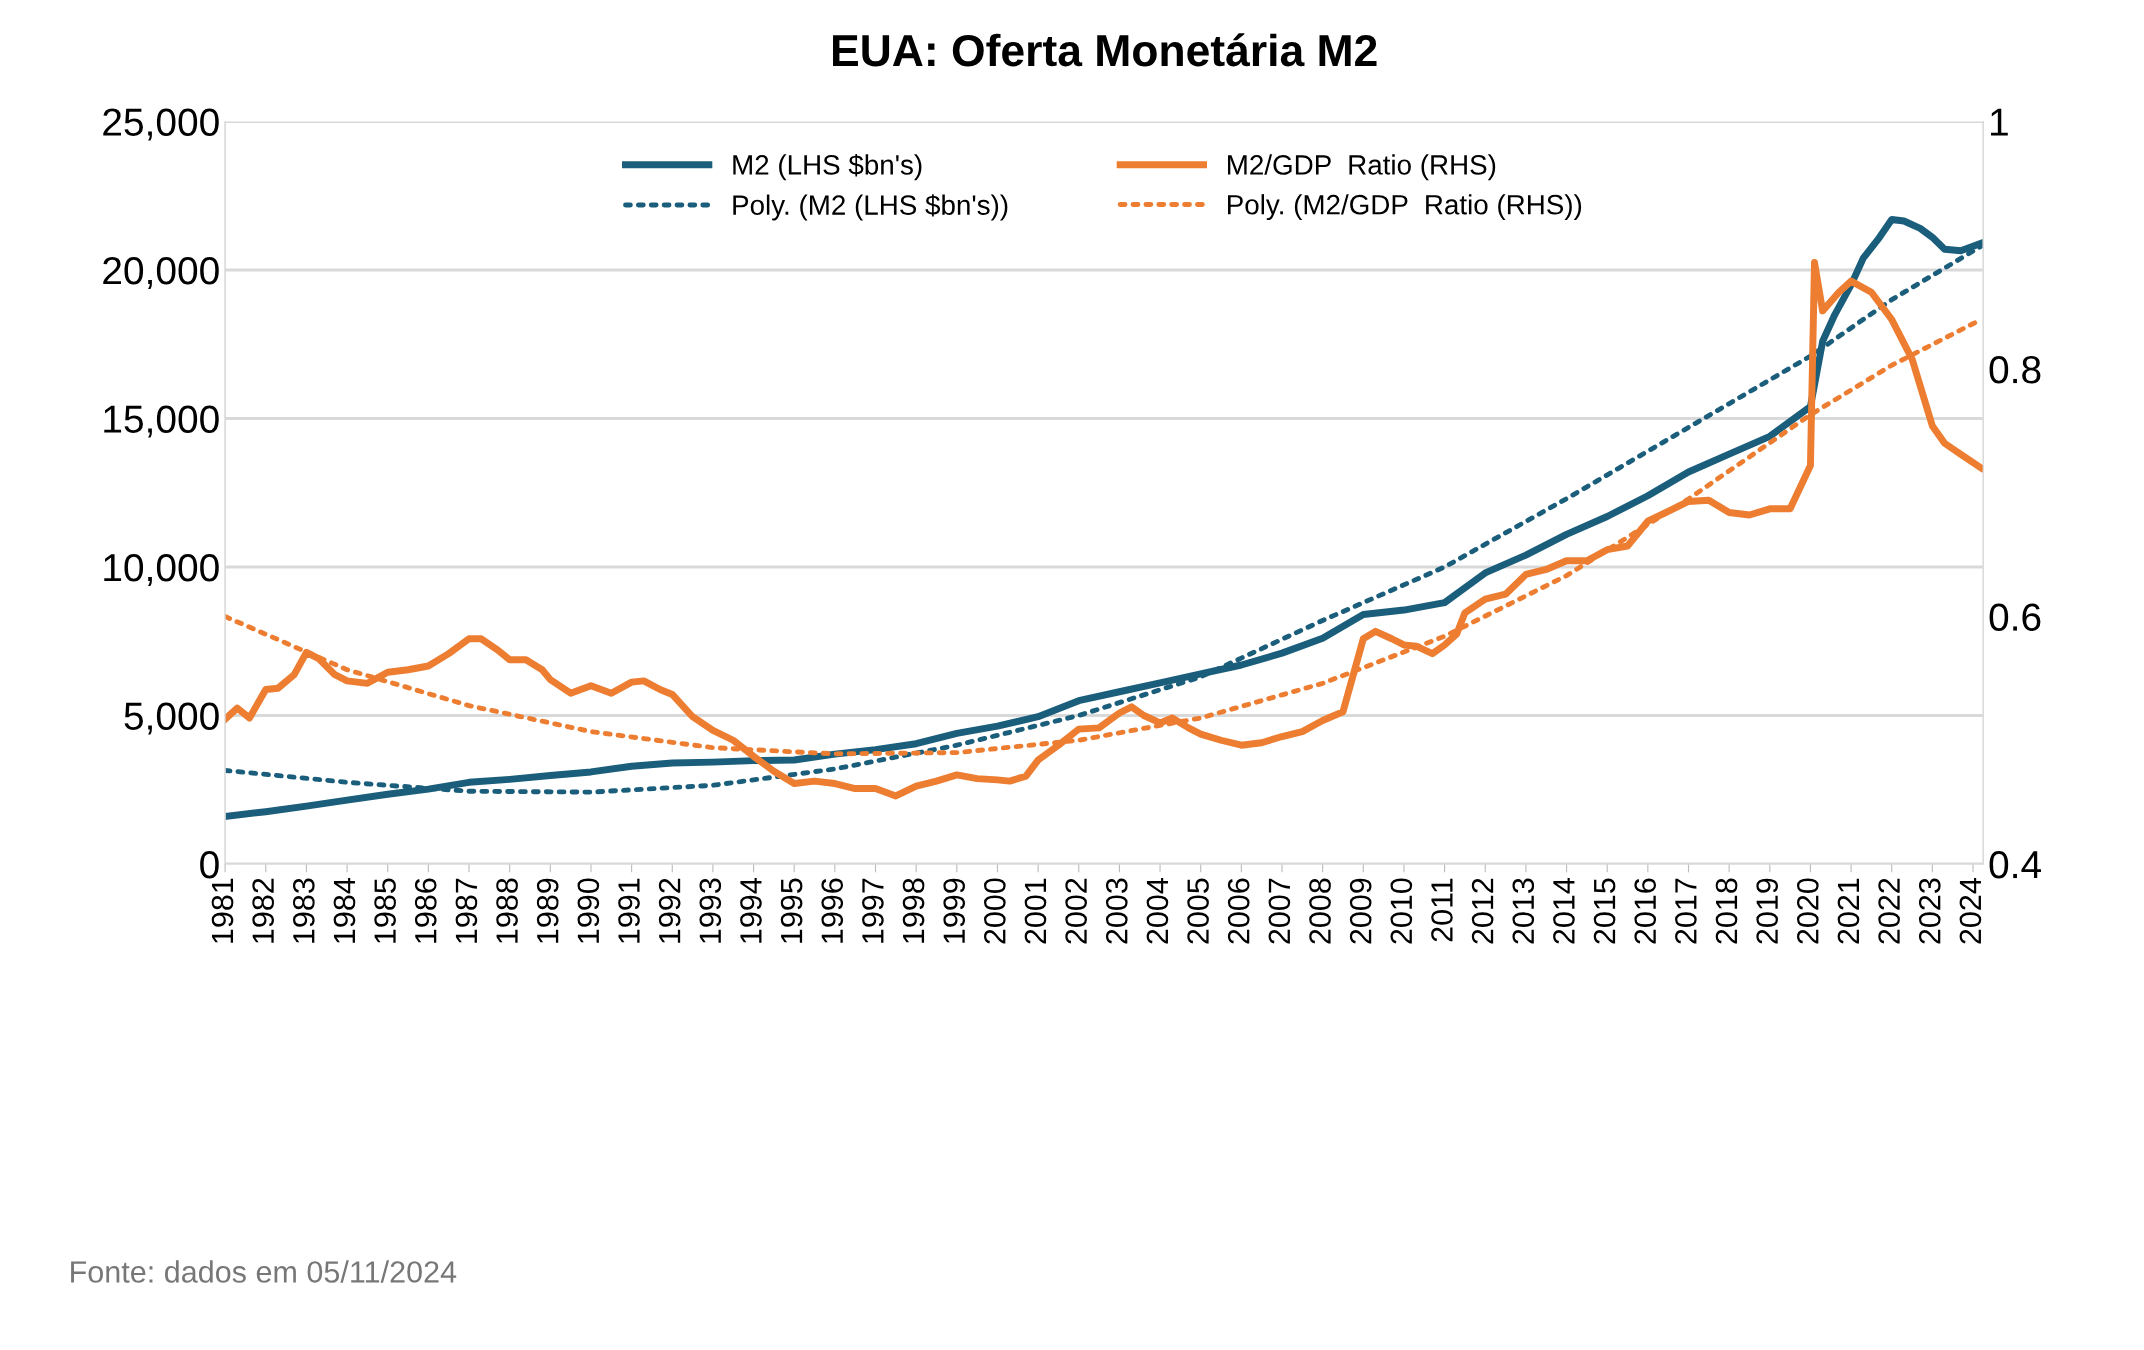 This screenshot has height=1350, width=2144. Describe the element at coordinates (1604, 911) in the screenshot. I see `x-tick-label: 2015` at that location.